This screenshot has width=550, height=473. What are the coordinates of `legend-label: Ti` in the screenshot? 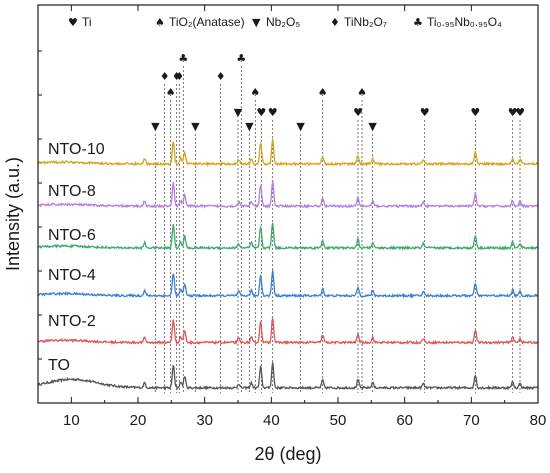 It's located at (87, 22).